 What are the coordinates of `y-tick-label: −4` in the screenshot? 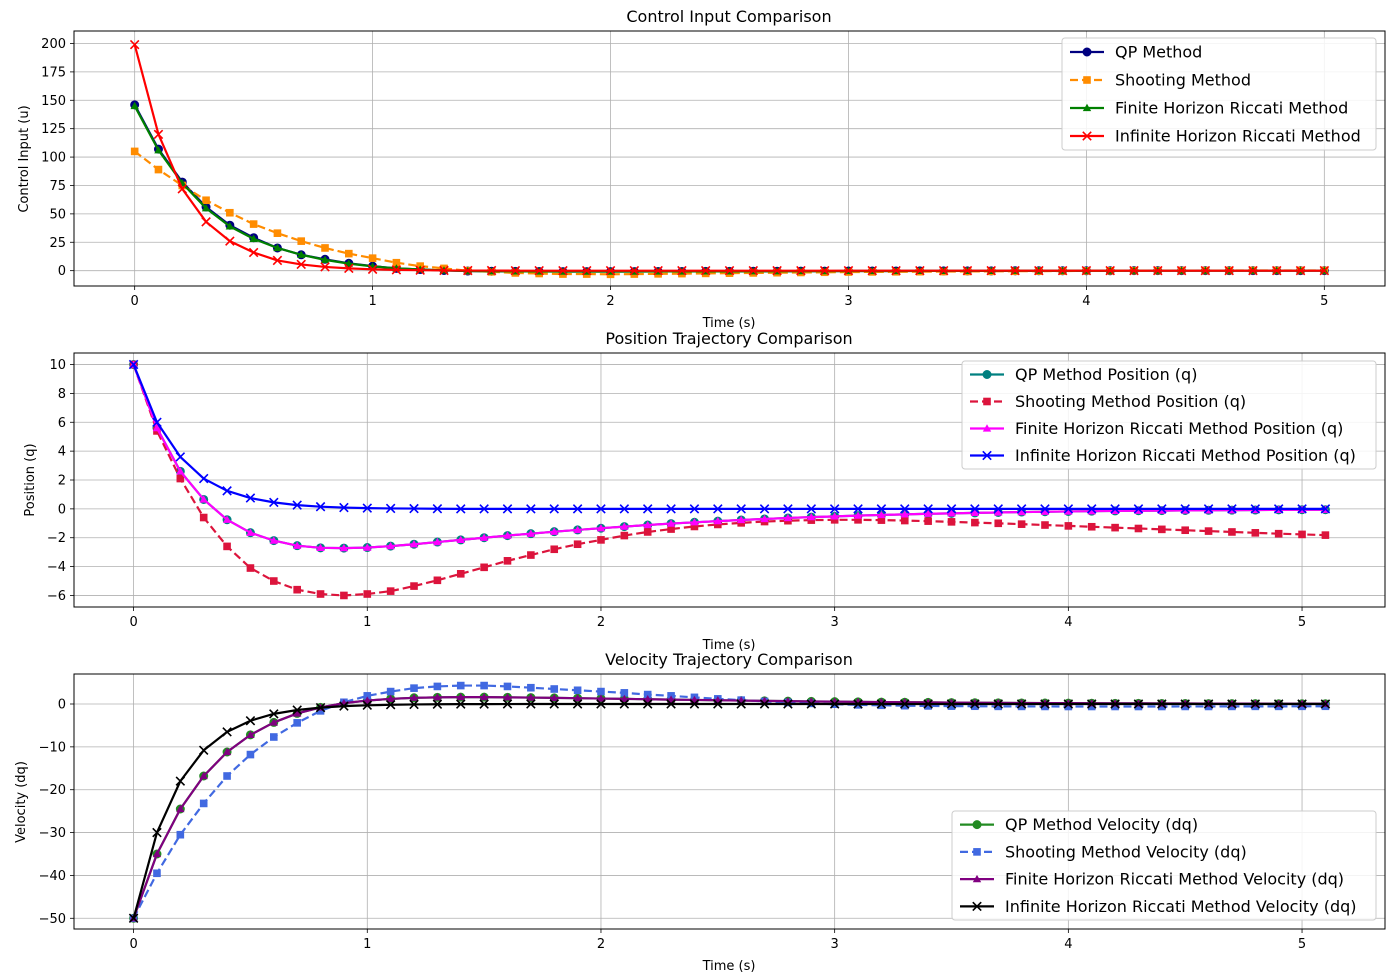 It's located at (56, 567).